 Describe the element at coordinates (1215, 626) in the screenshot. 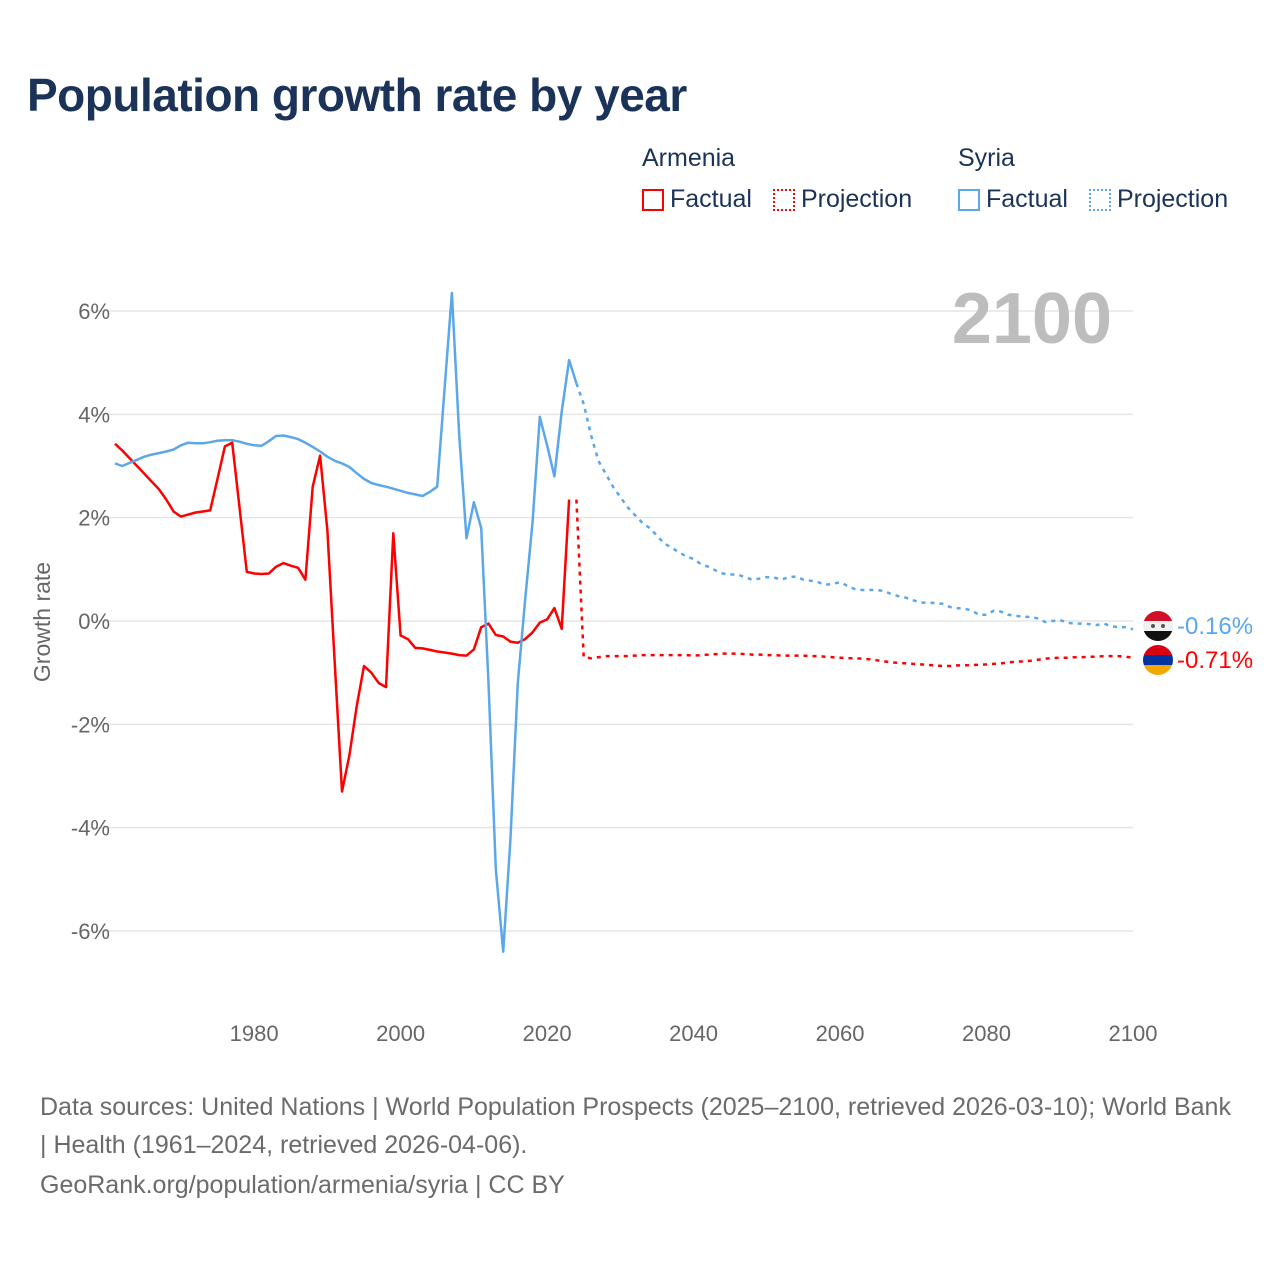

I see `syria-end-label: -0.16%` at that location.